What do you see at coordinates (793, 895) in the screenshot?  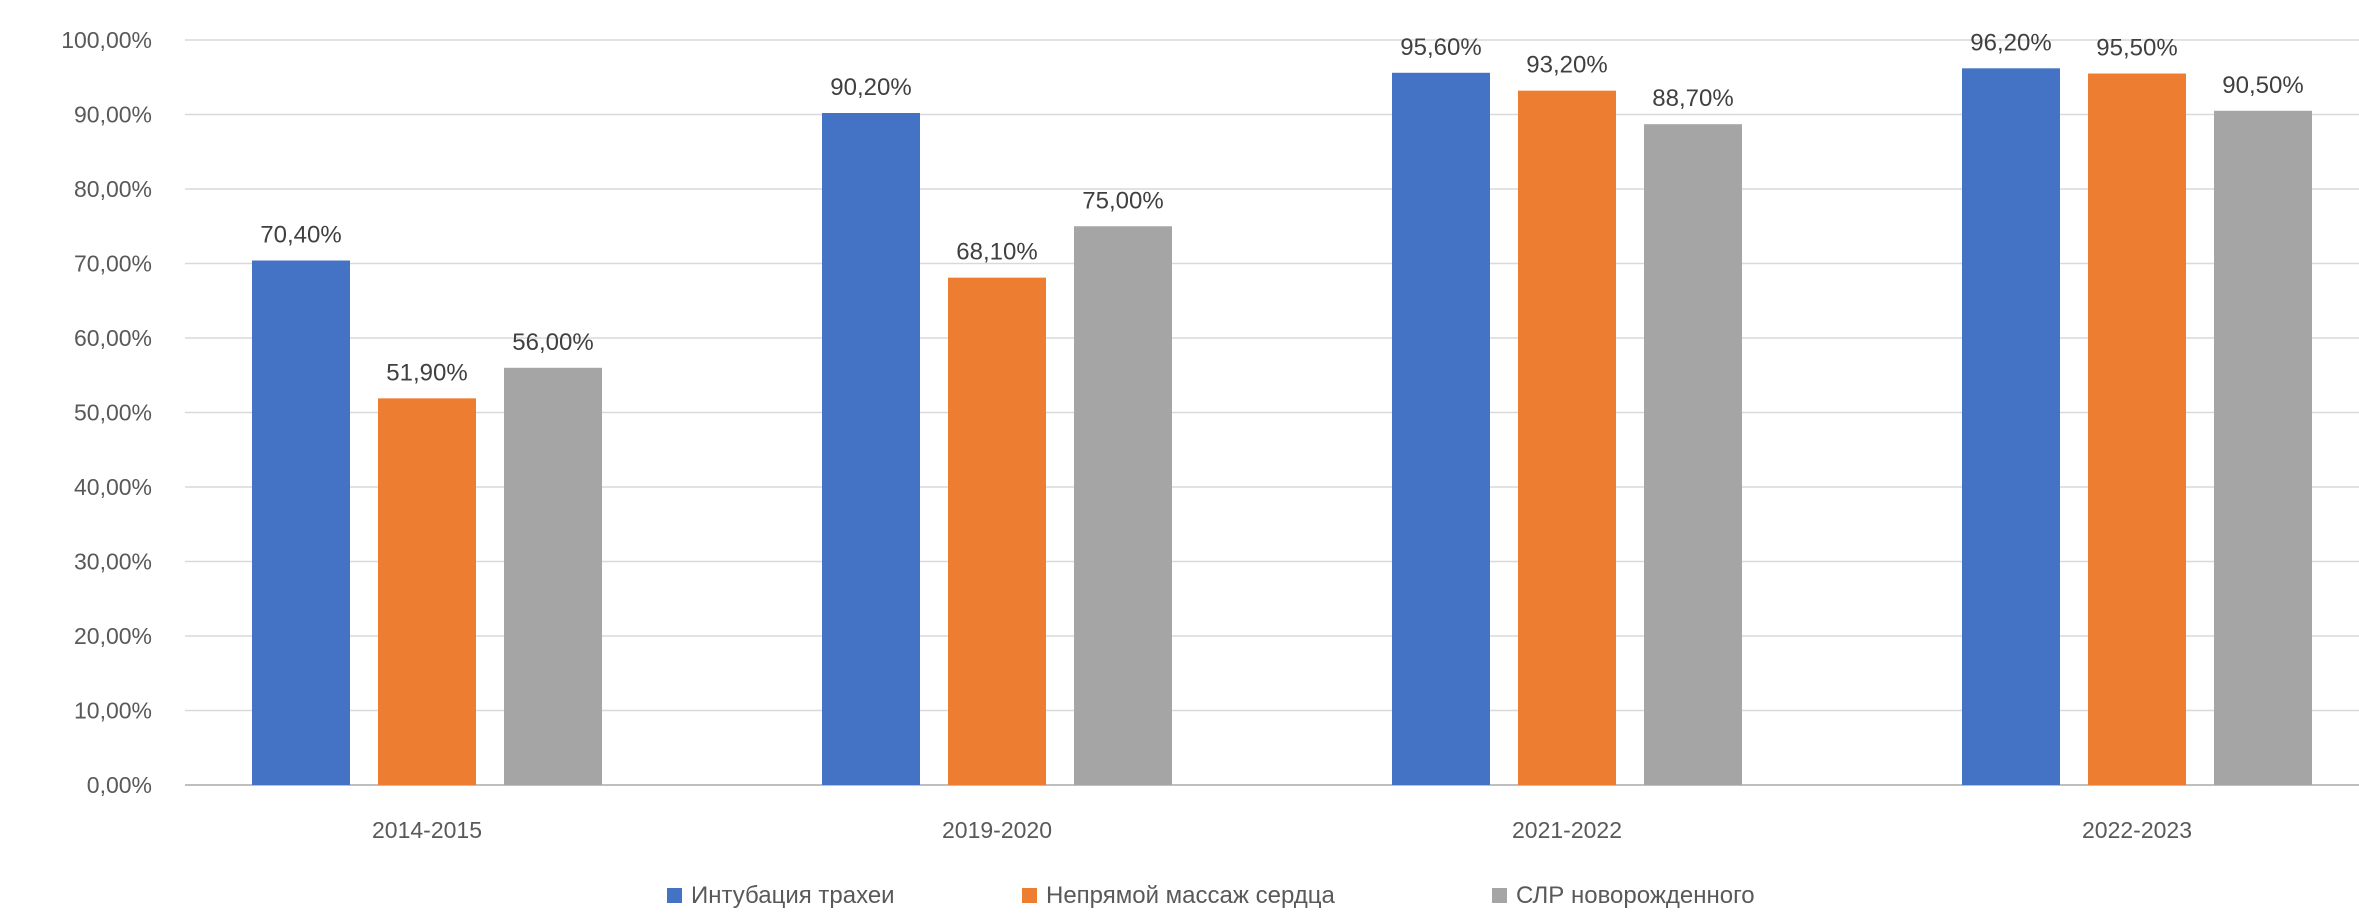 I see `legend-label: Интубация трахеи` at bounding box center [793, 895].